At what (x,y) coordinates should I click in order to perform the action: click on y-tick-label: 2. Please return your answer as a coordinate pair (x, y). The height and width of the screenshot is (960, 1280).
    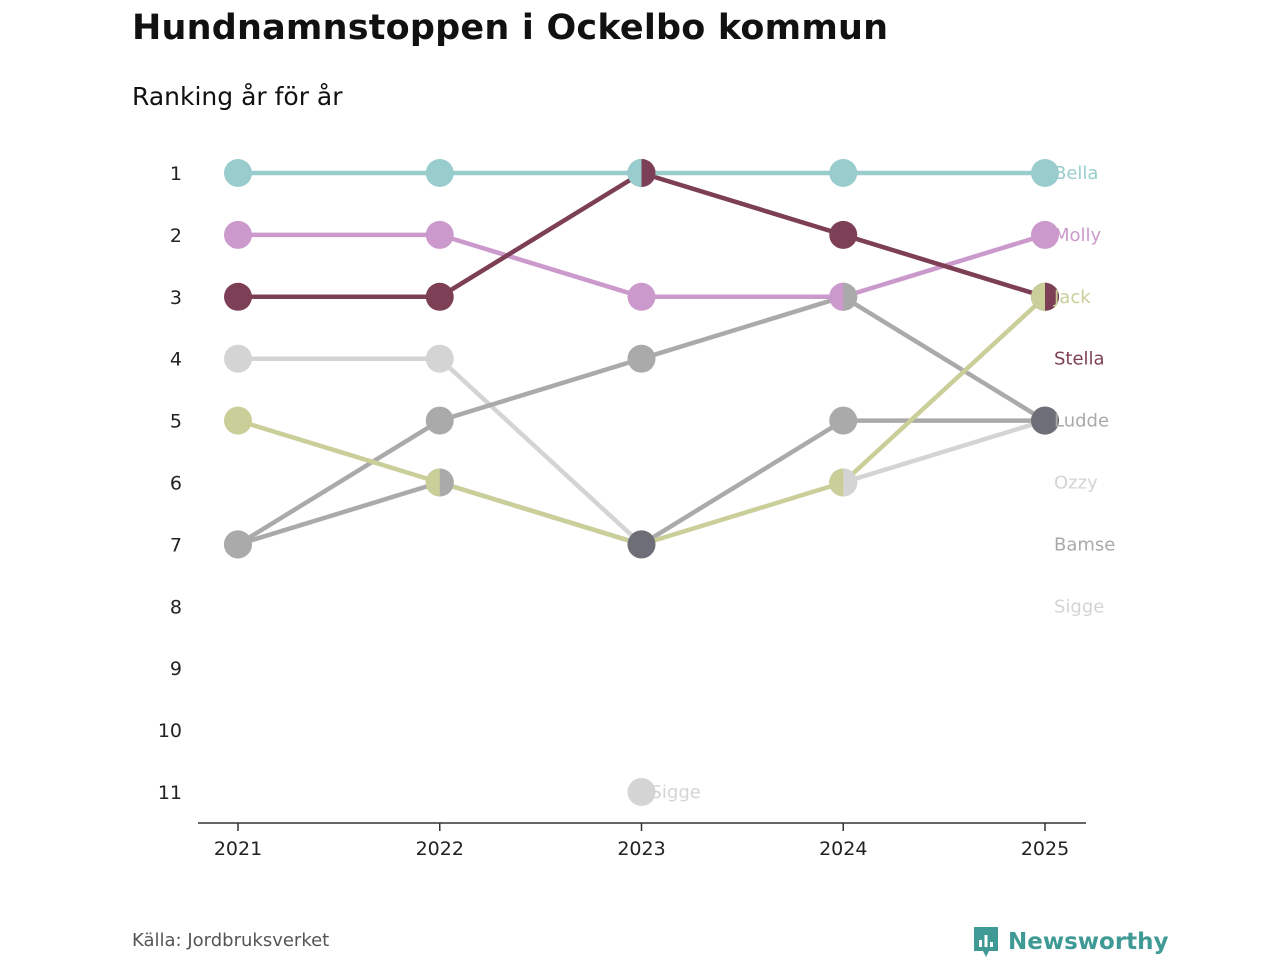
    Looking at the image, I should click on (176, 236).